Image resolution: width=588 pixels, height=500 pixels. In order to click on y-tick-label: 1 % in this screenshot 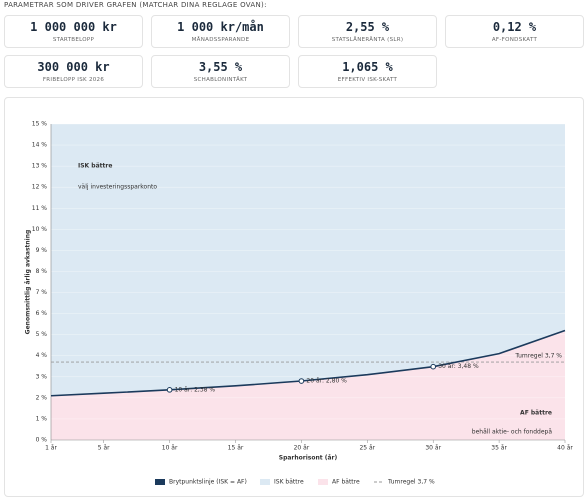, I will do `click(42, 418)`.